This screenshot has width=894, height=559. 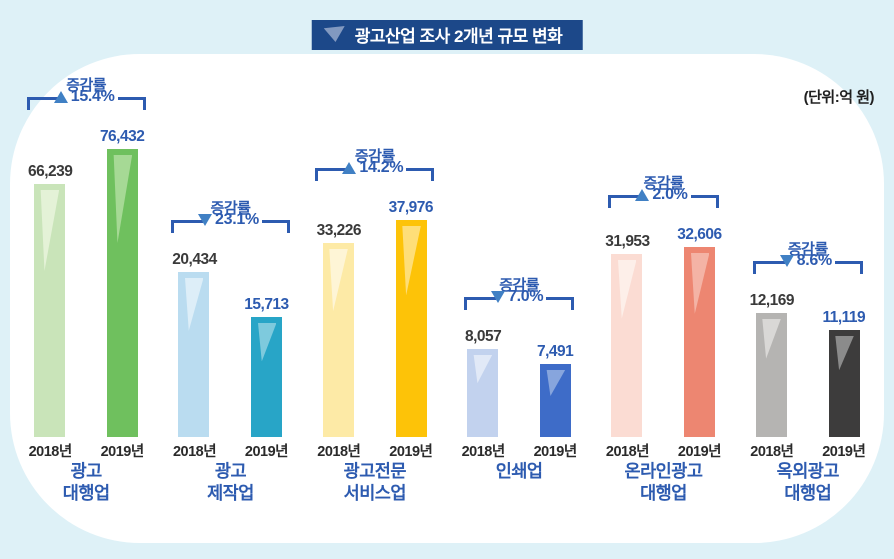 I want to click on chart-title-banner: 광고산업 조사 2개년 규모 변화, so click(x=447, y=35).